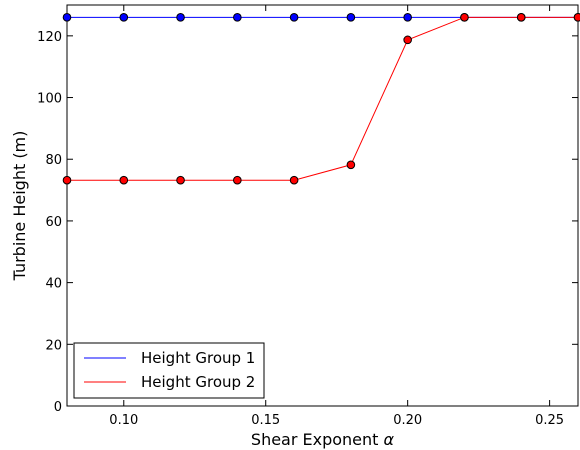 The image size is (580, 450). What do you see at coordinates (19, 206) in the screenshot?
I see `y-axis-label: Turbine Height (m)` at bounding box center [19, 206].